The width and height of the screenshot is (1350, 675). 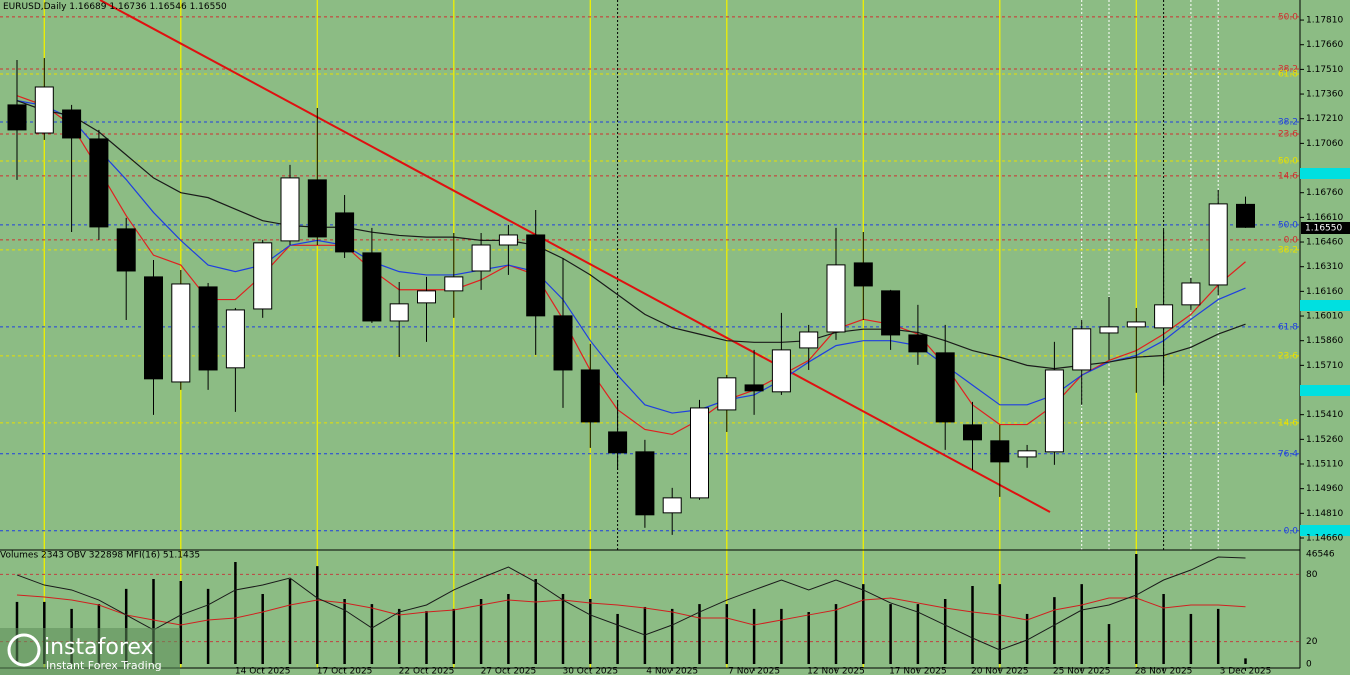 I want to click on x-tick-label: 25 Nov 2025, so click(x=1082, y=671).